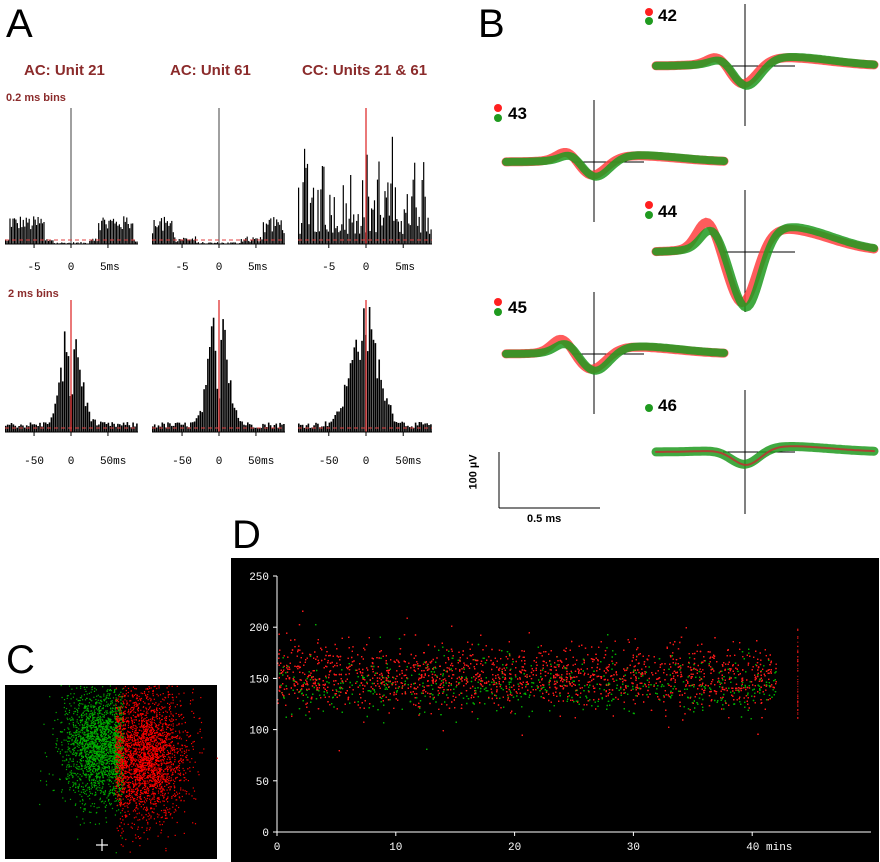 This screenshot has height=862, width=880. Describe the element at coordinates (329, 462) in the screenshot. I see `x-tick-label: -50` at that location.